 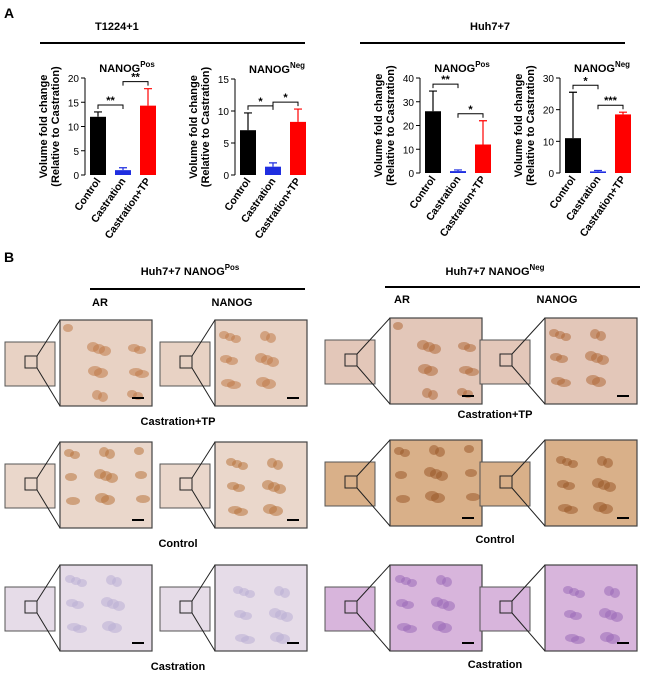 What do you see at coordinates (409, 79) in the screenshot?
I see `y-tick-label: 40` at bounding box center [409, 79].